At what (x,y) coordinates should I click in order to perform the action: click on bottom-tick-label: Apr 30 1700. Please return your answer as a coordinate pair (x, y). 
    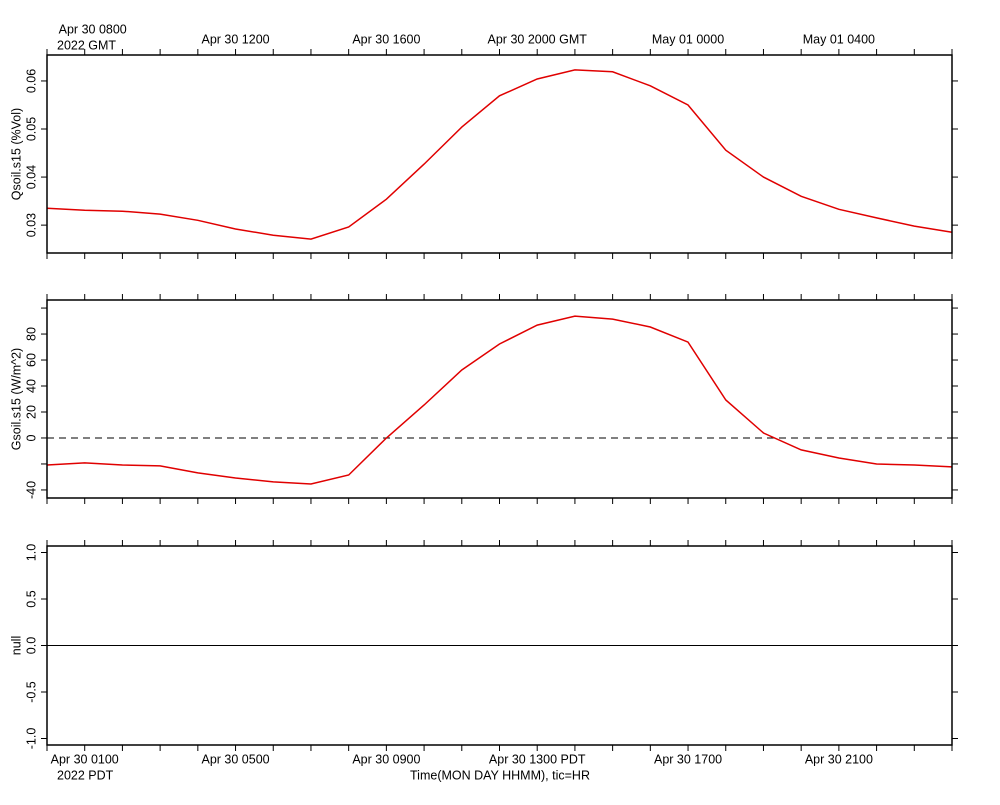
    Looking at the image, I should click on (688, 759).